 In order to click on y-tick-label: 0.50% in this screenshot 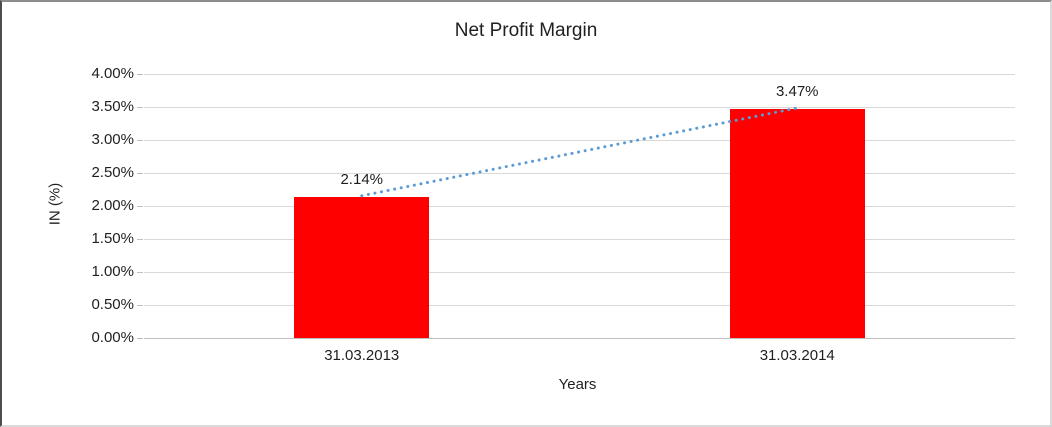, I will do `click(112, 304)`.